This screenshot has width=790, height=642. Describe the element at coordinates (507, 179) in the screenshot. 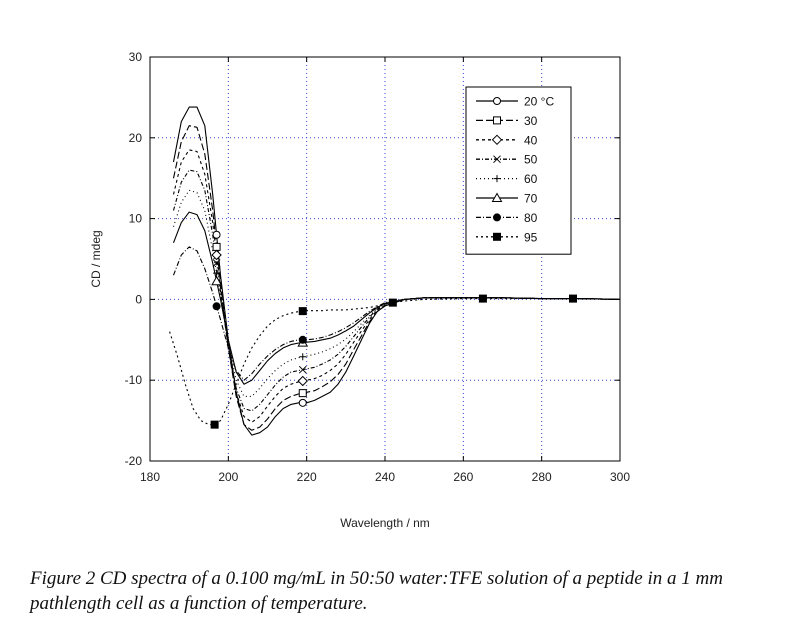

I see `legend-entry: 60` at that location.